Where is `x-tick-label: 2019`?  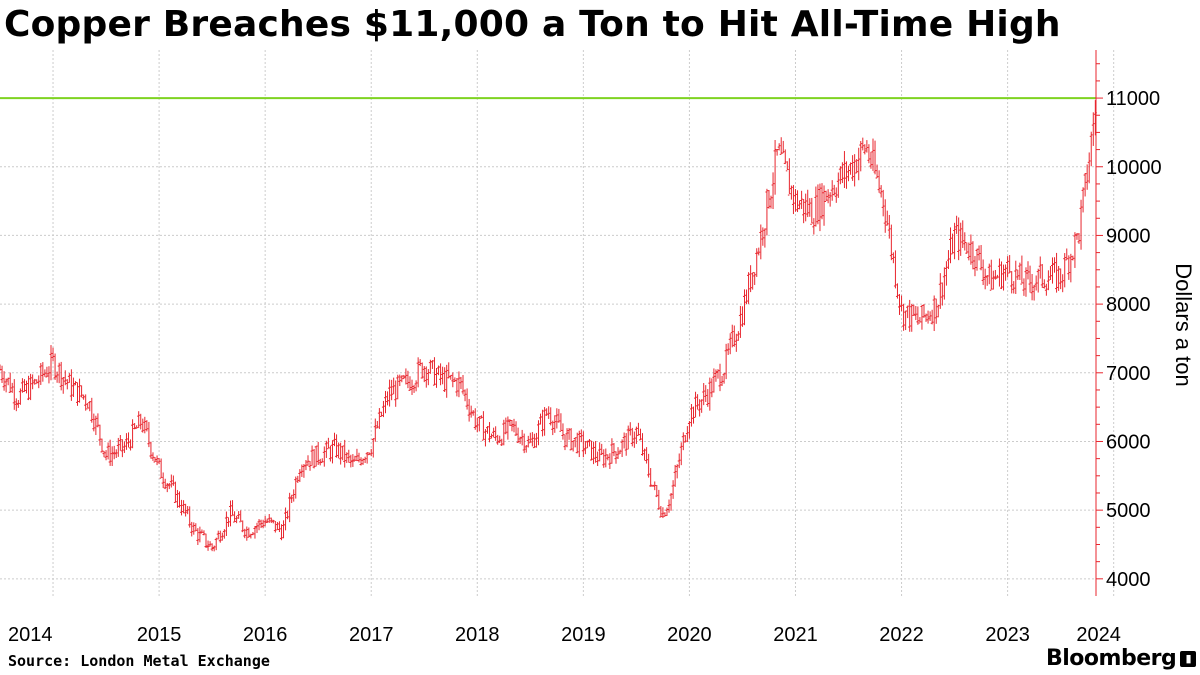
x-tick-label: 2019 is located at coordinates (583, 635).